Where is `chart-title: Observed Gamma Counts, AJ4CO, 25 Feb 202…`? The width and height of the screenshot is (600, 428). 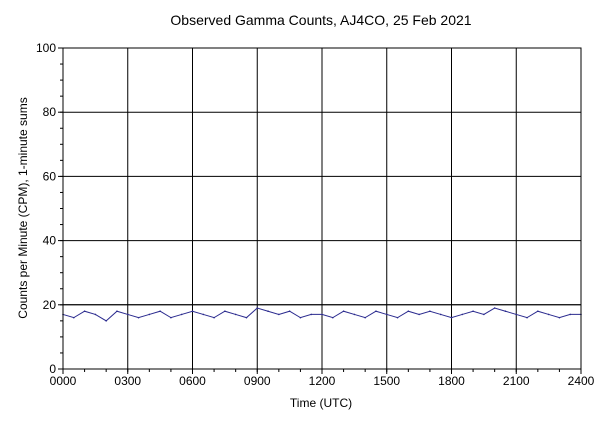 chart-title: Observed Gamma Counts, AJ4CO, 25 Feb 202… is located at coordinates (320, 20).